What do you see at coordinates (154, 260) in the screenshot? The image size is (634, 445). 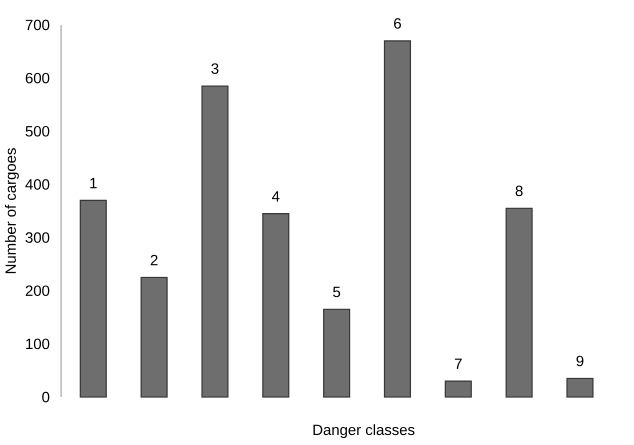 I see `x-tick-label: 2` at bounding box center [154, 260].